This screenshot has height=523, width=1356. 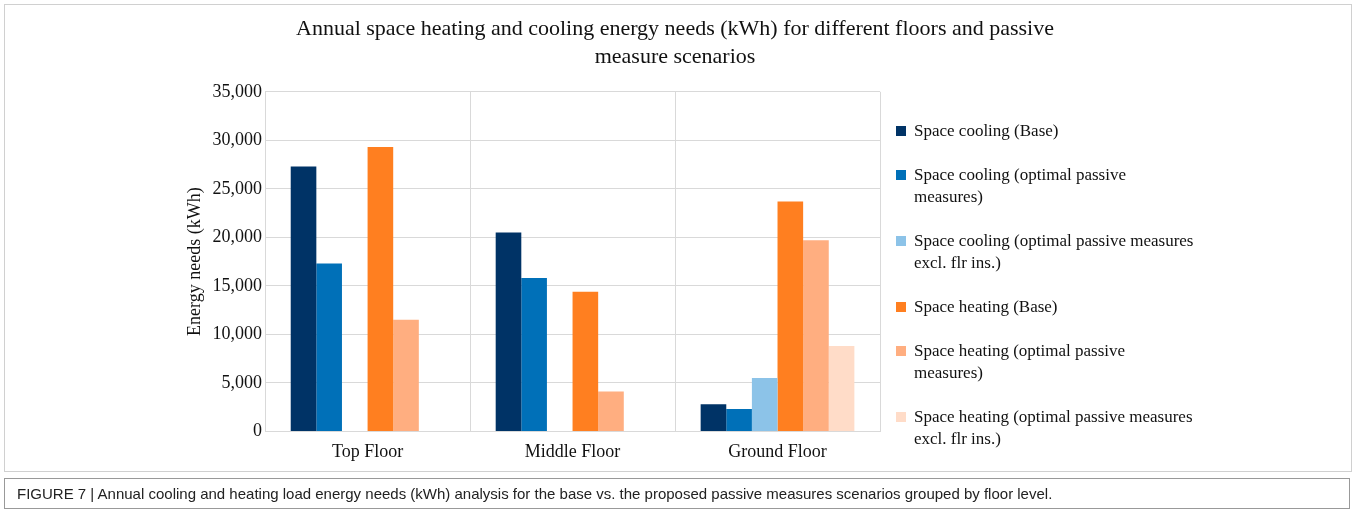 What do you see at coordinates (986, 307) in the screenshot?
I see `legend-label: Space heating (Base)` at bounding box center [986, 307].